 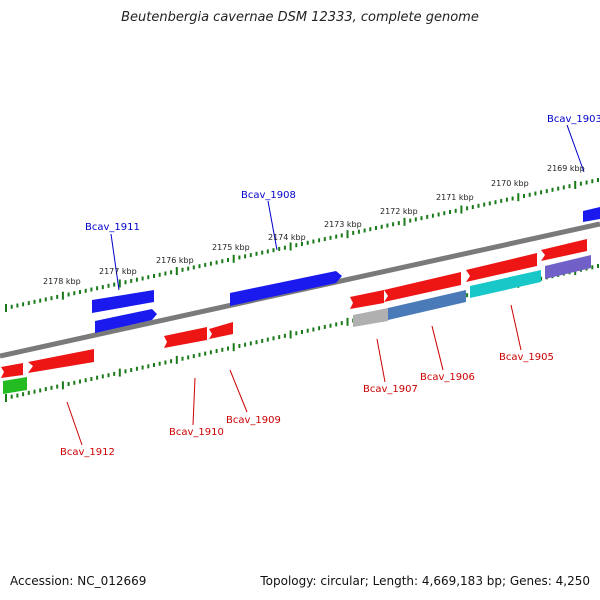 I want to click on gene-label-bcav-1907: Bcav_1907, so click(x=390, y=389).